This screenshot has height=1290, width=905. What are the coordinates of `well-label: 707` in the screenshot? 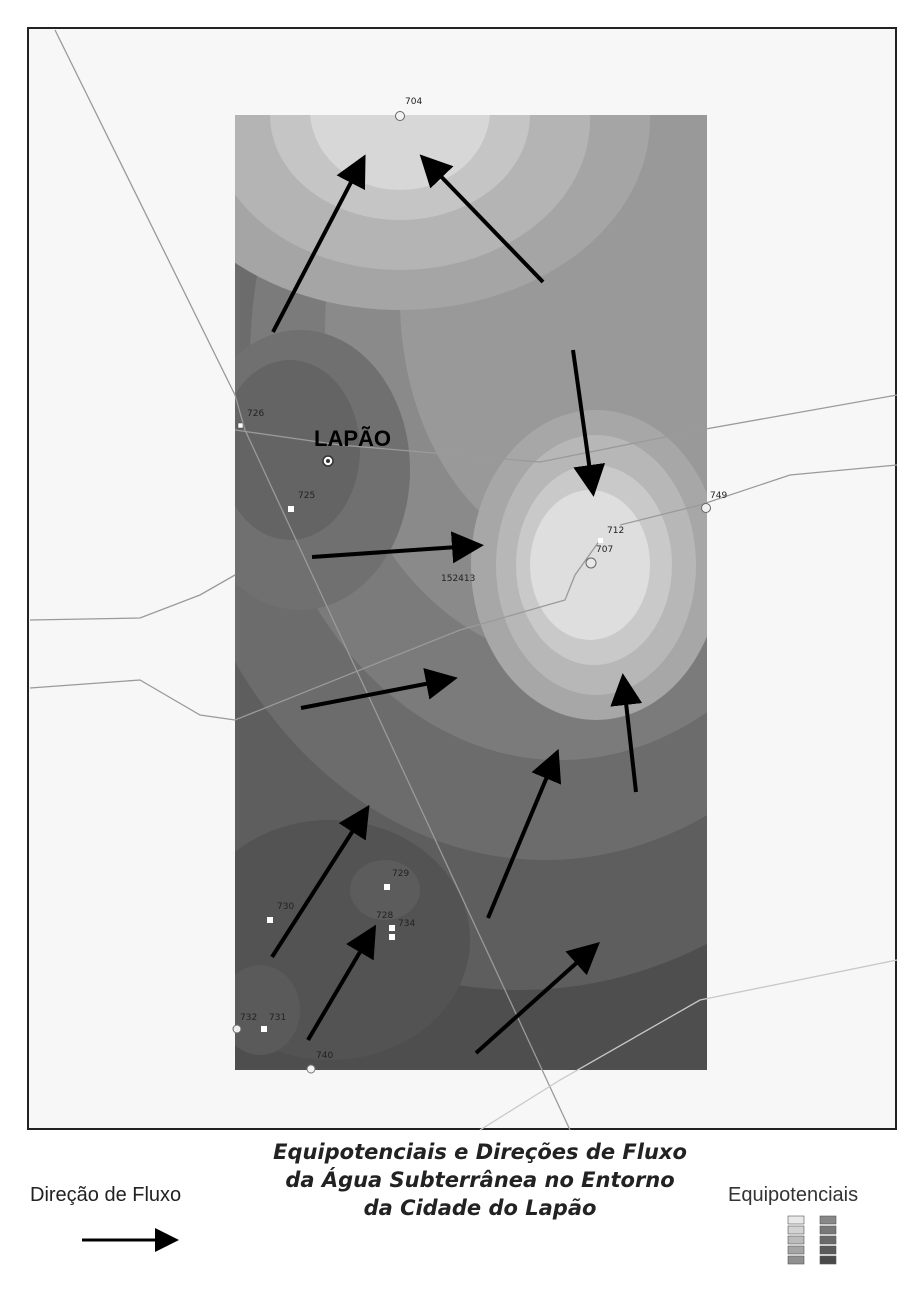 It's located at (604, 550).